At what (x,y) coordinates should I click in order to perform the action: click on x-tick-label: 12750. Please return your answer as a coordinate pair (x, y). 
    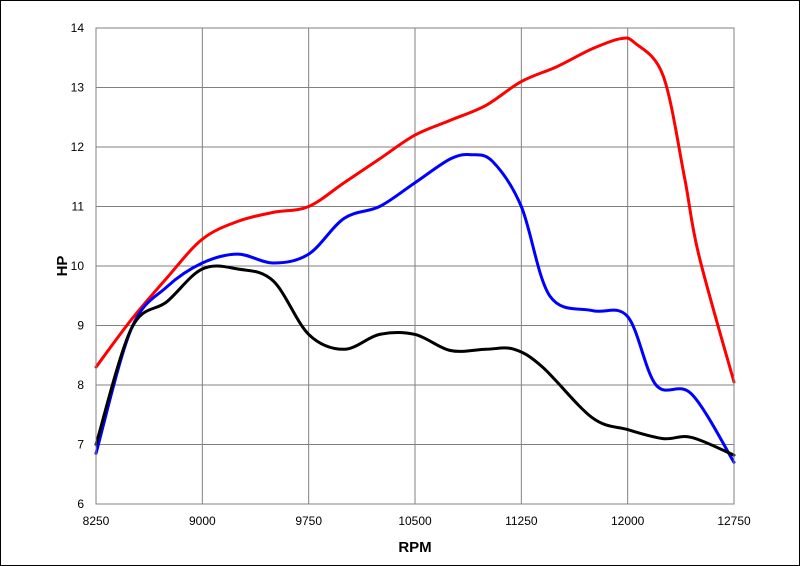
    Looking at the image, I should click on (734, 521).